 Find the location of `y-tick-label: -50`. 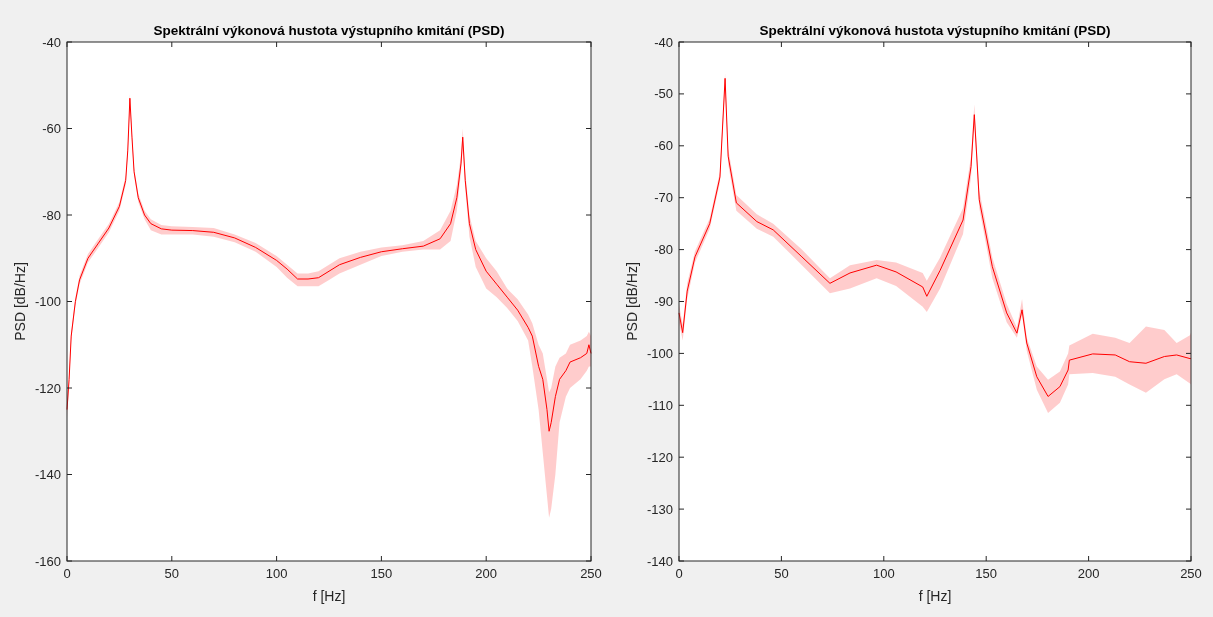

y-tick-label: -50 is located at coordinates (663, 94).